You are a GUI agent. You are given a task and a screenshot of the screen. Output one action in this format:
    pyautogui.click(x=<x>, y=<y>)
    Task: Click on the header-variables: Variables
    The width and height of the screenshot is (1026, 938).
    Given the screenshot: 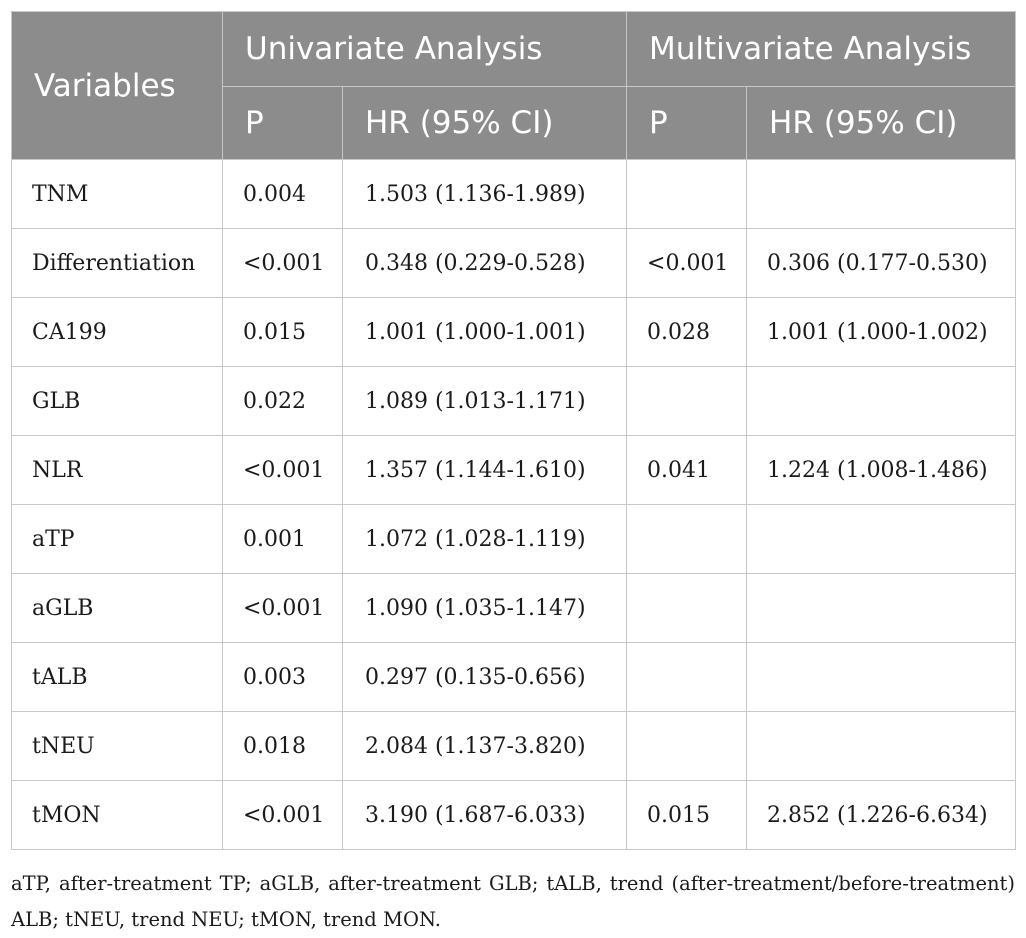 What is the action you would take?
    pyautogui.click(x=117, y=85)
    